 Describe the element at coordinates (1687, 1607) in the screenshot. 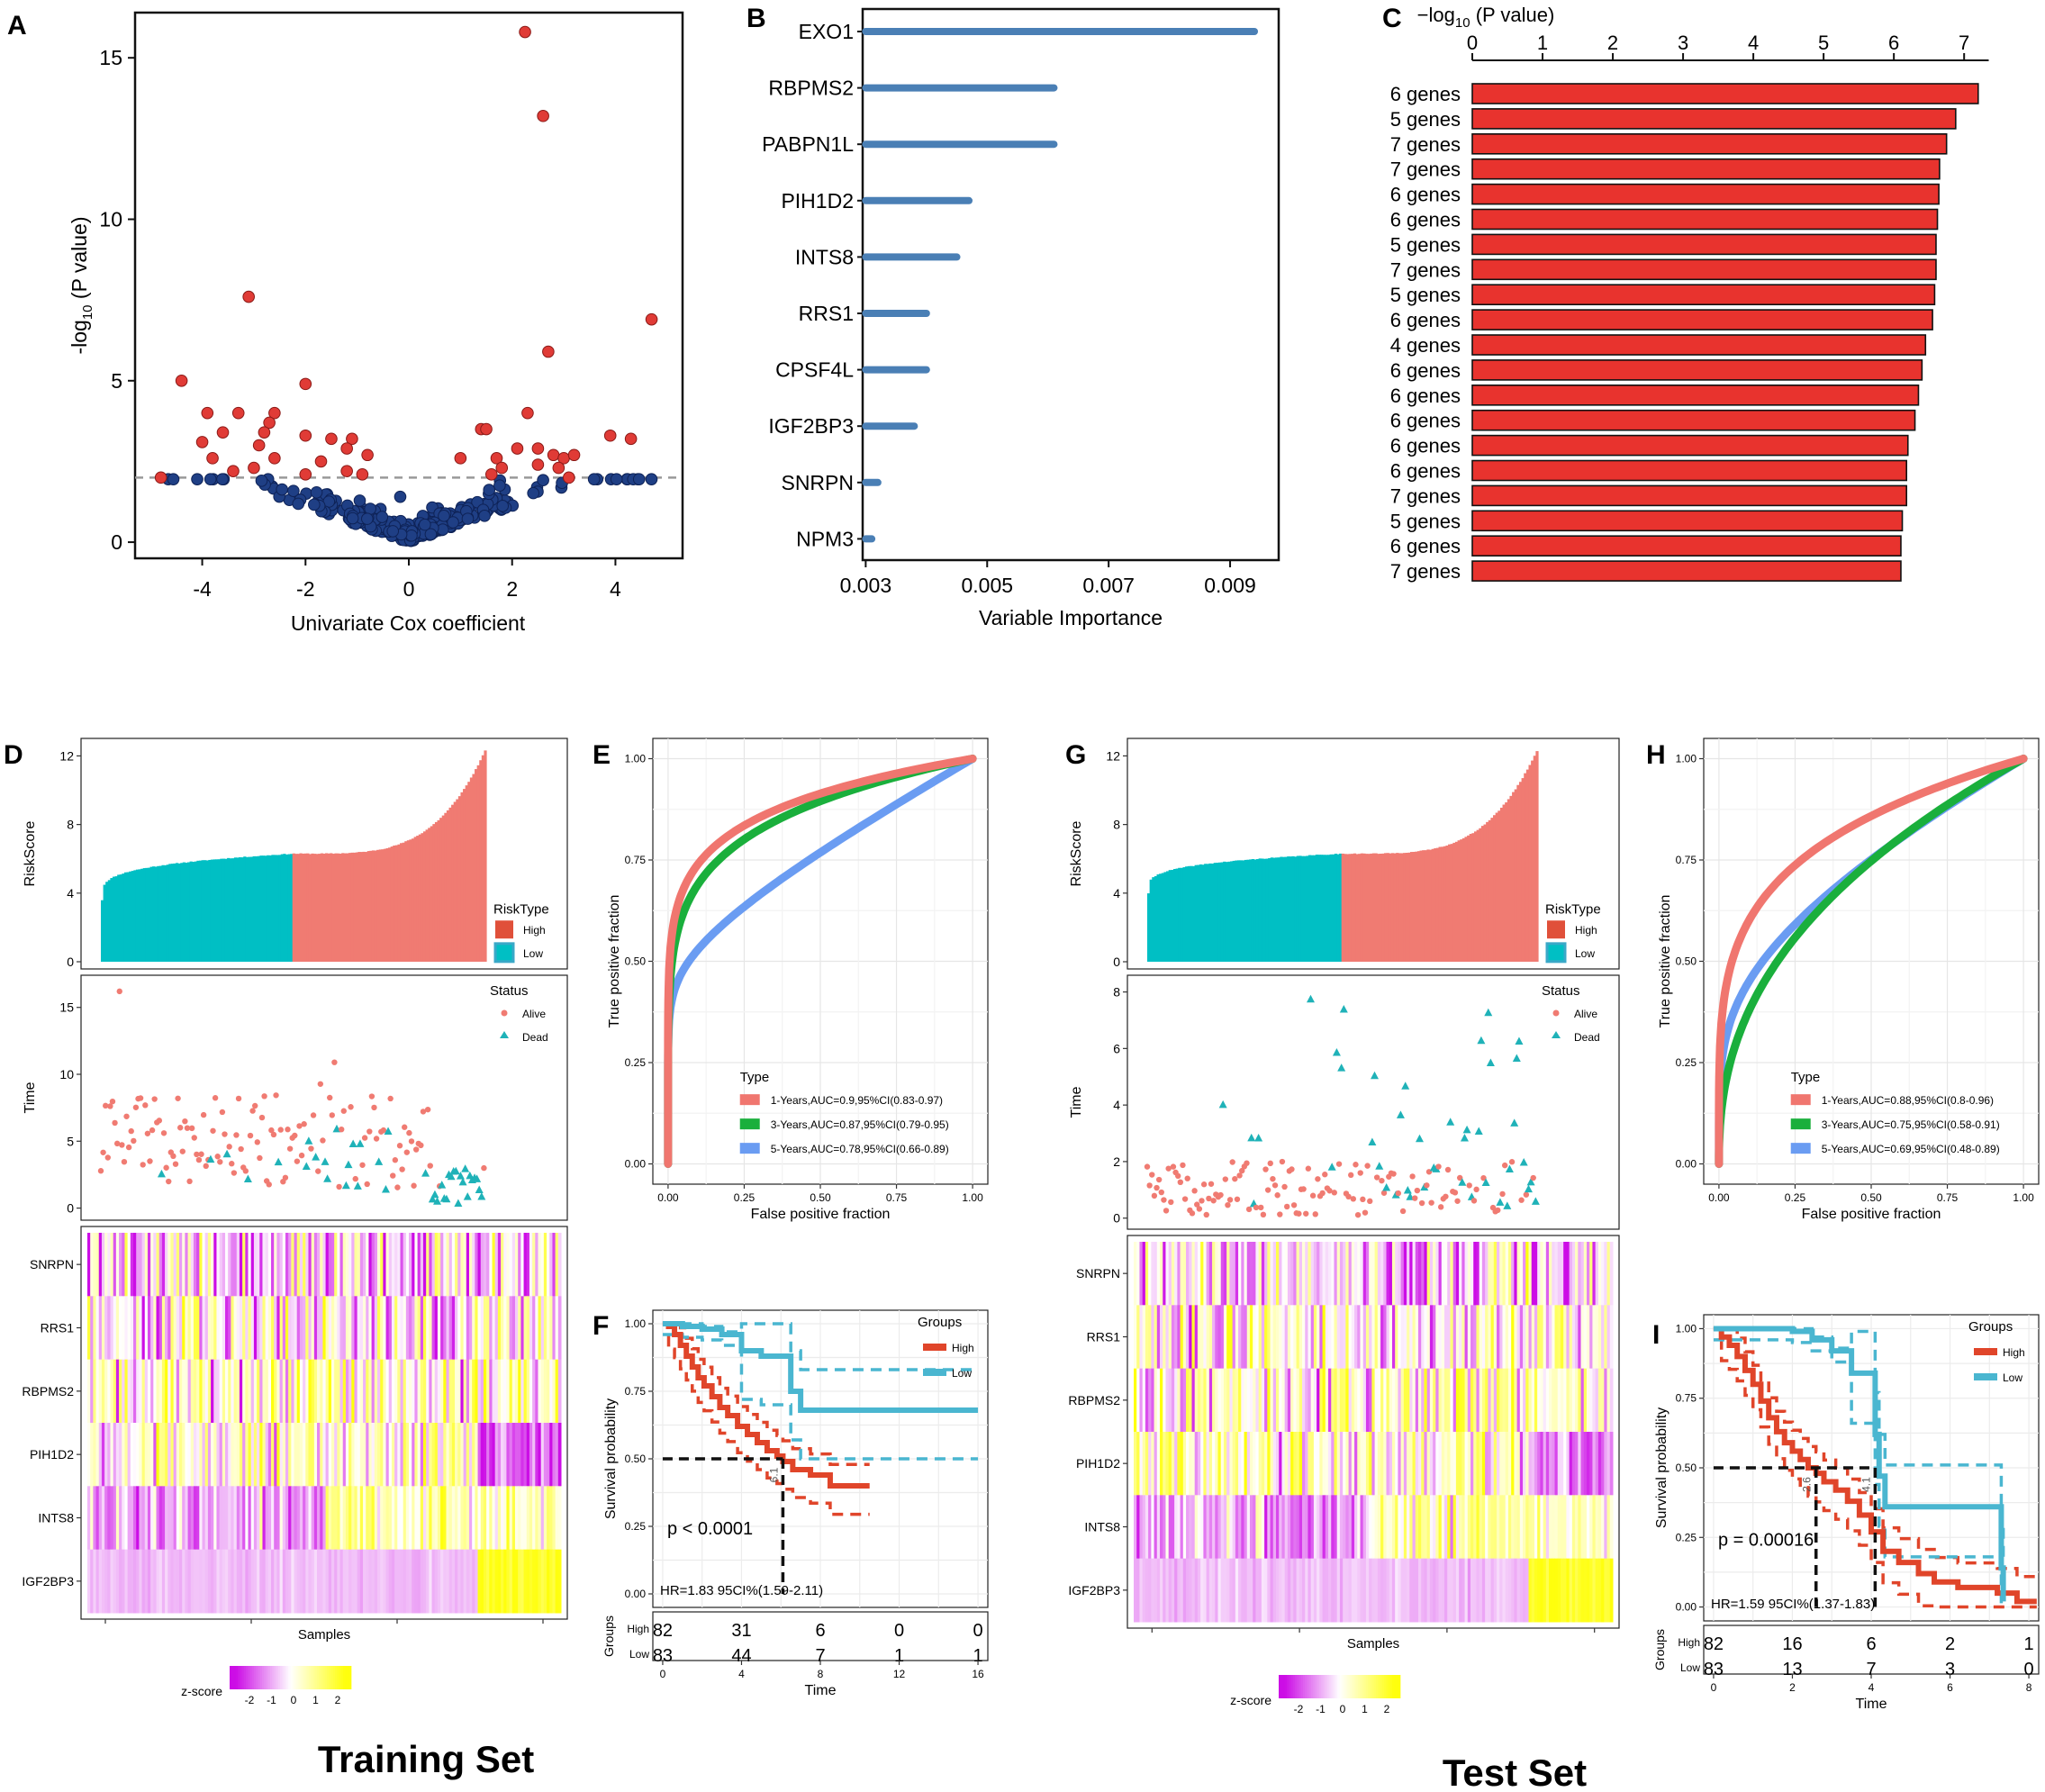

I see `y-tick-label: 0.00` at that location.